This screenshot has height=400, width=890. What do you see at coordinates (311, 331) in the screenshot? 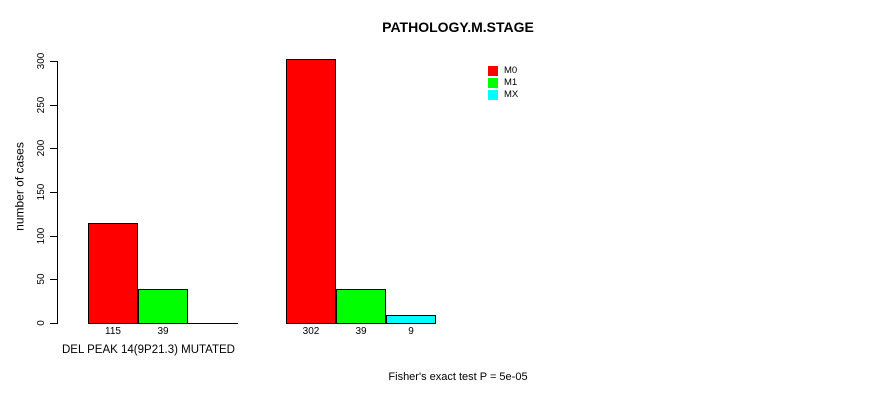
I see `bar-value-label: 302` at bounding box center [311, 331].